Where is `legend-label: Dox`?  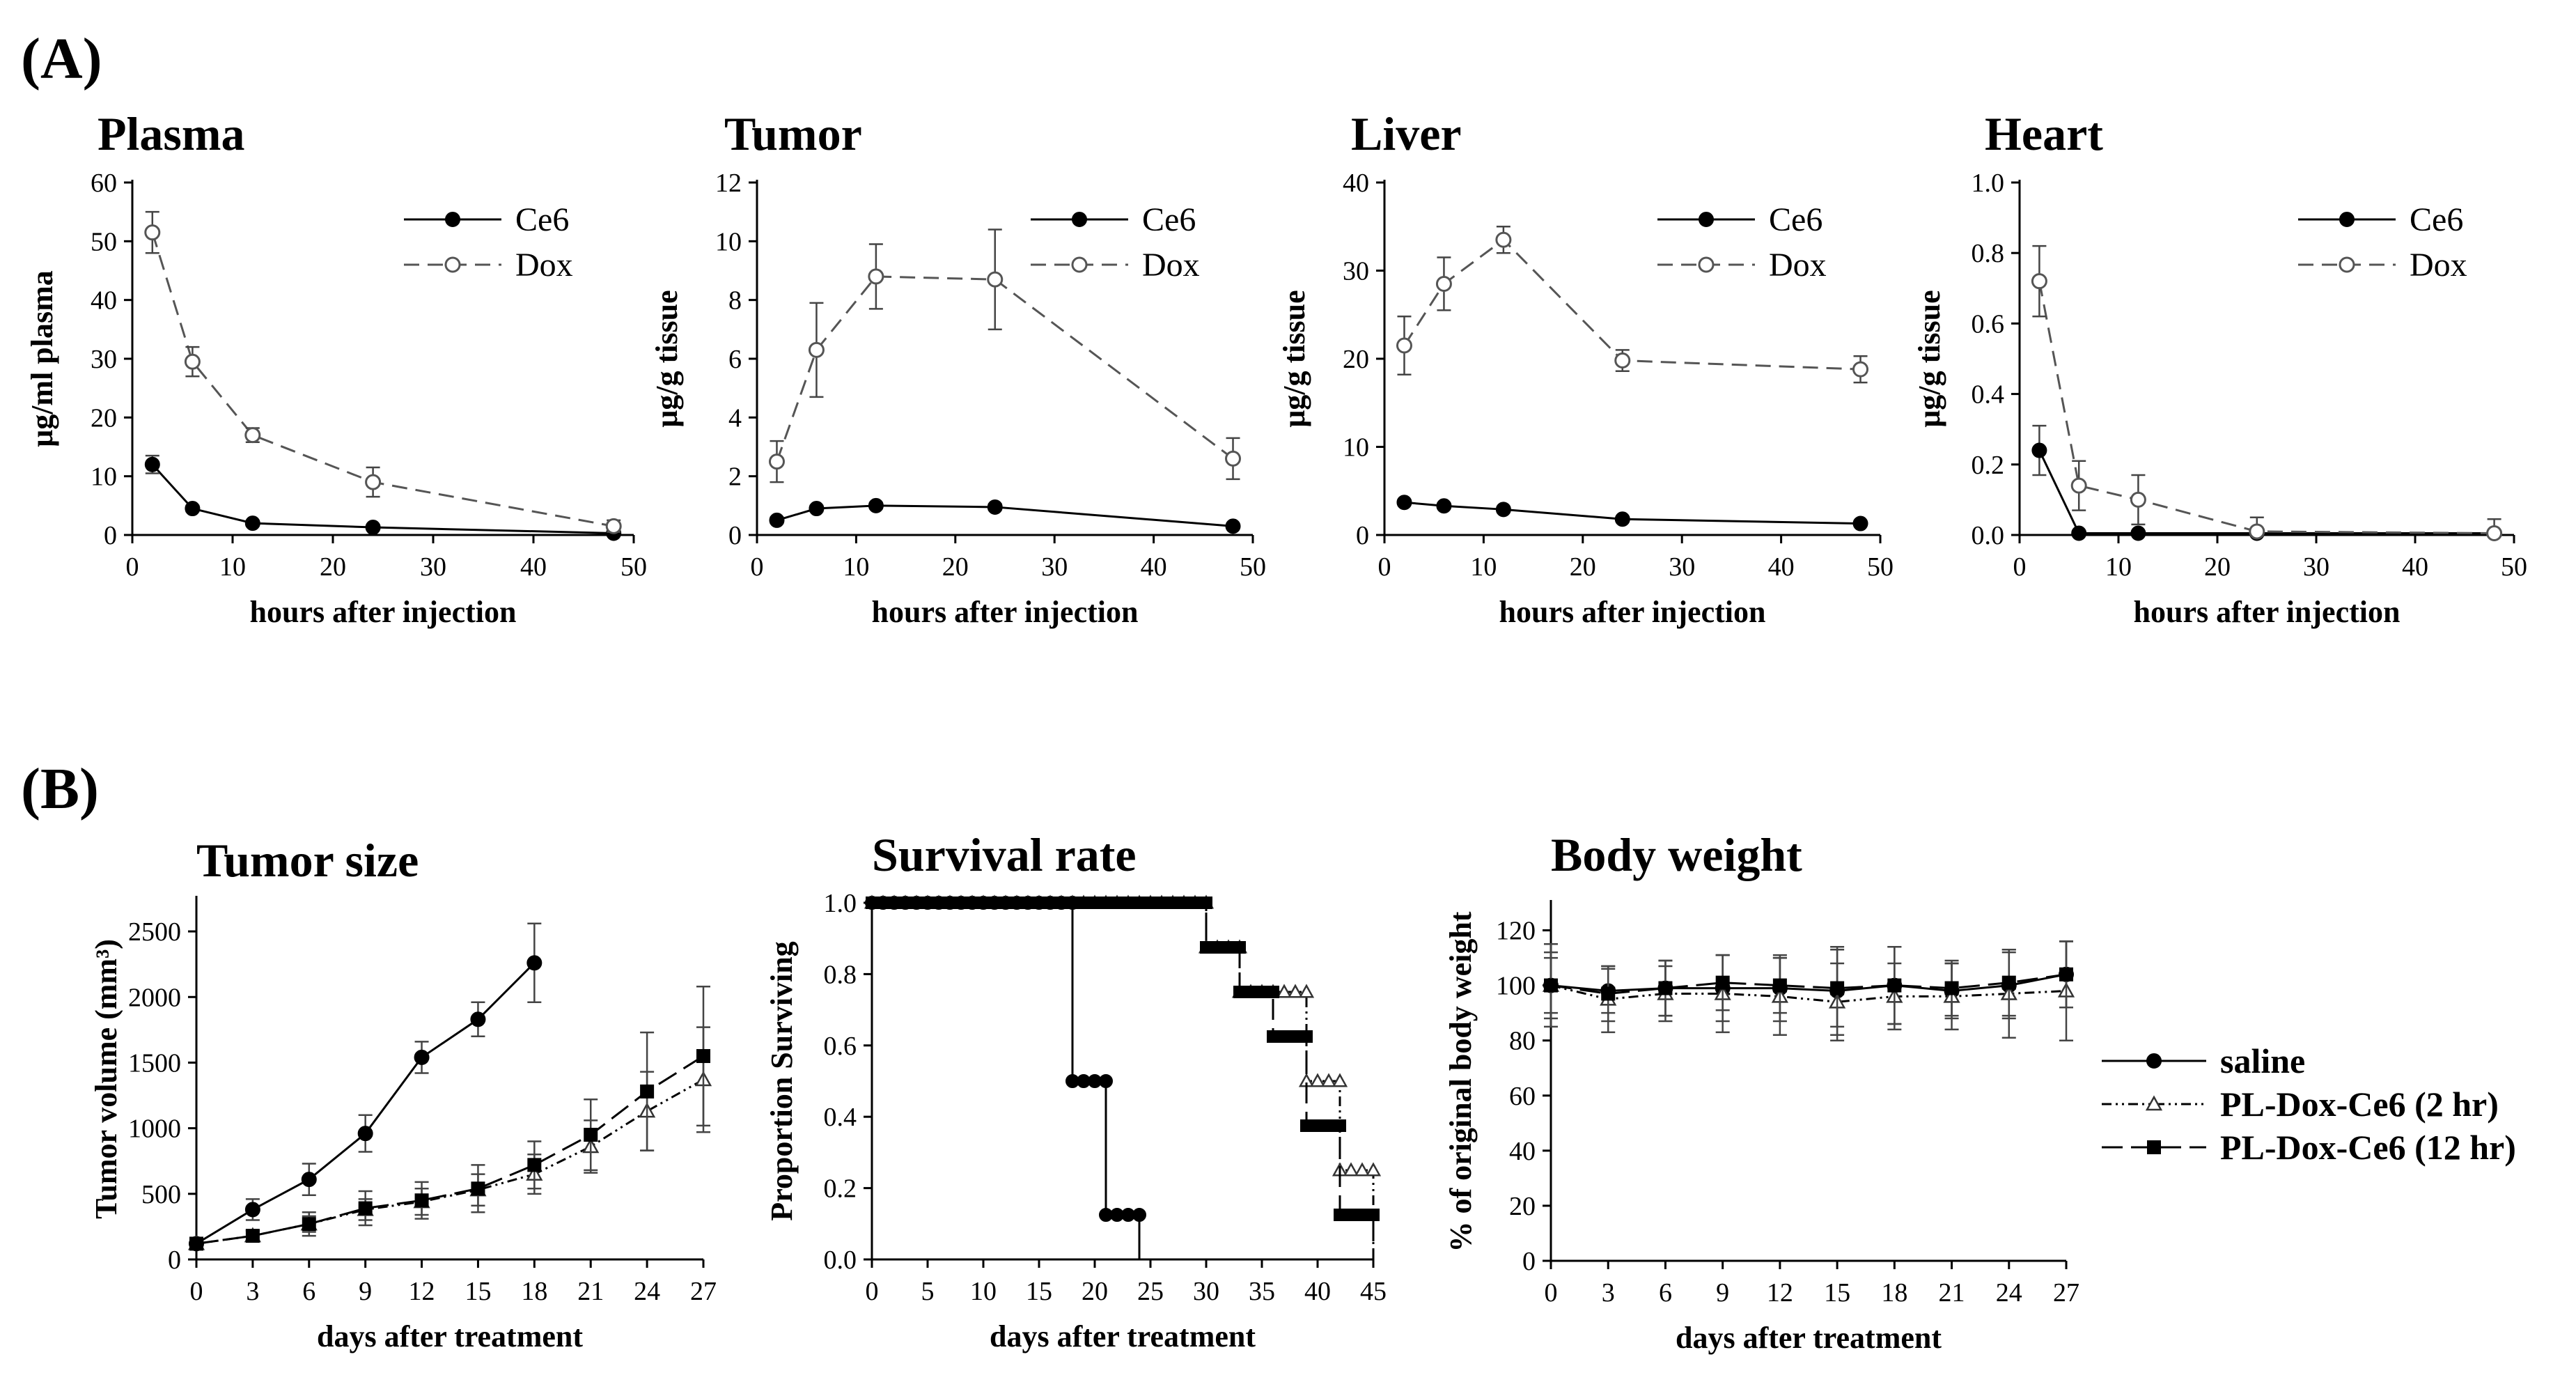
legend-label: Dox is located at coordinates (1798, 265).